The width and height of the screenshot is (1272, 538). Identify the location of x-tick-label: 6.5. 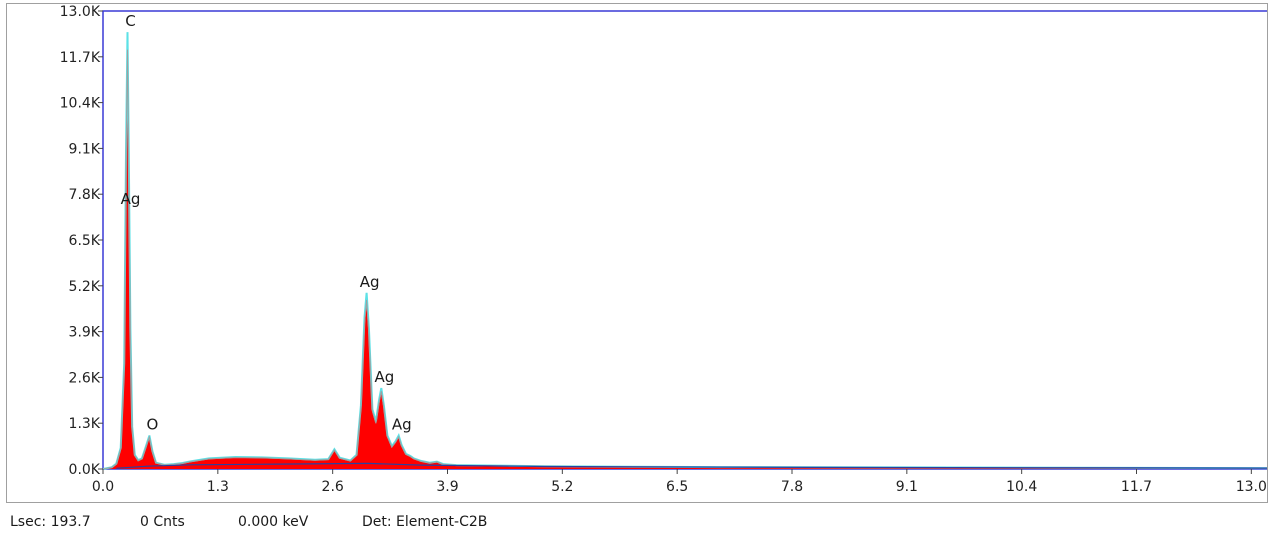
(677, 487).